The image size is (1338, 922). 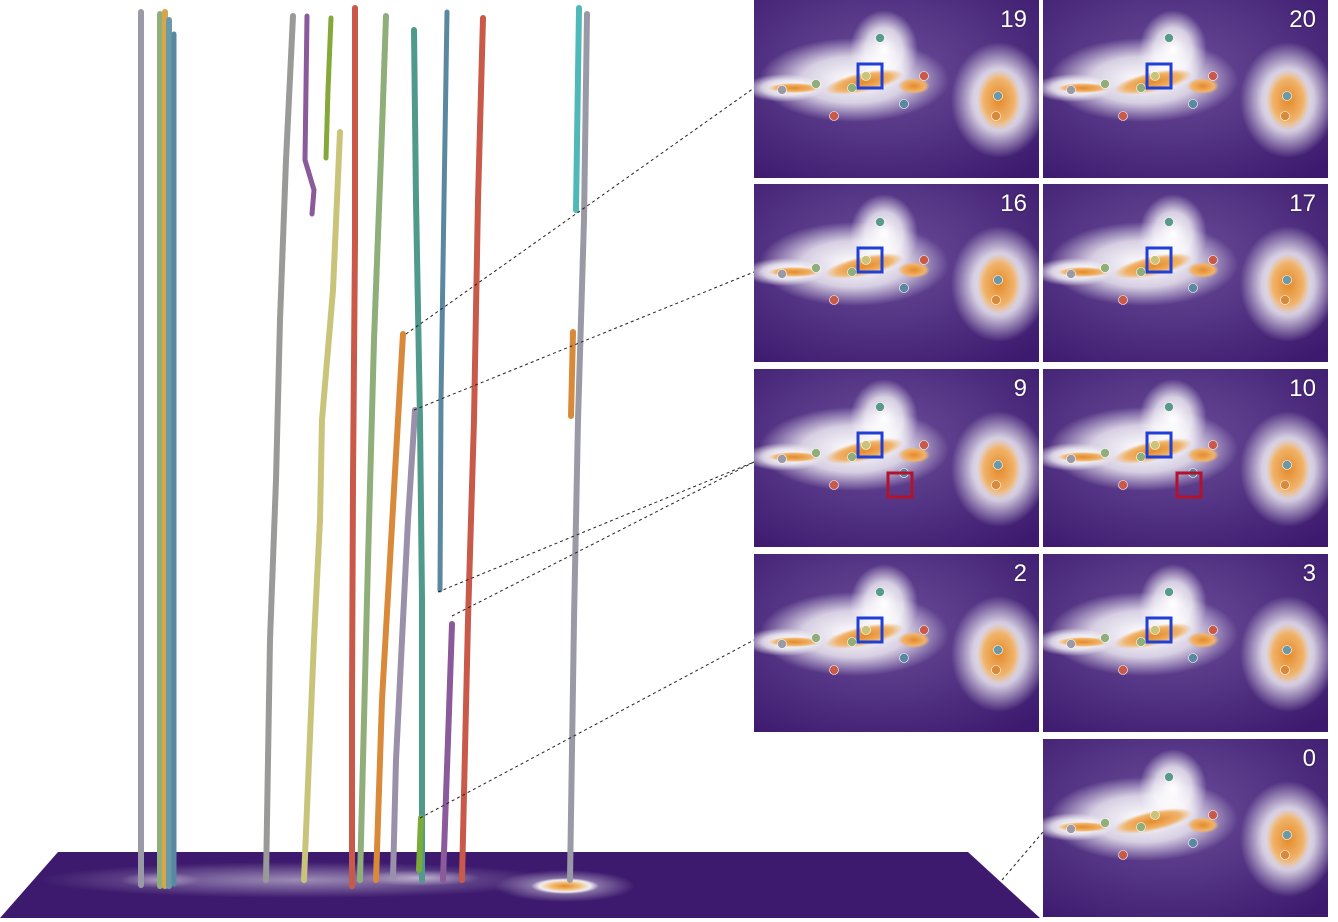 What do you see at coordinates (520, 885) in the screenshot?
I see `base-plane` at bounding box center [520, 885].